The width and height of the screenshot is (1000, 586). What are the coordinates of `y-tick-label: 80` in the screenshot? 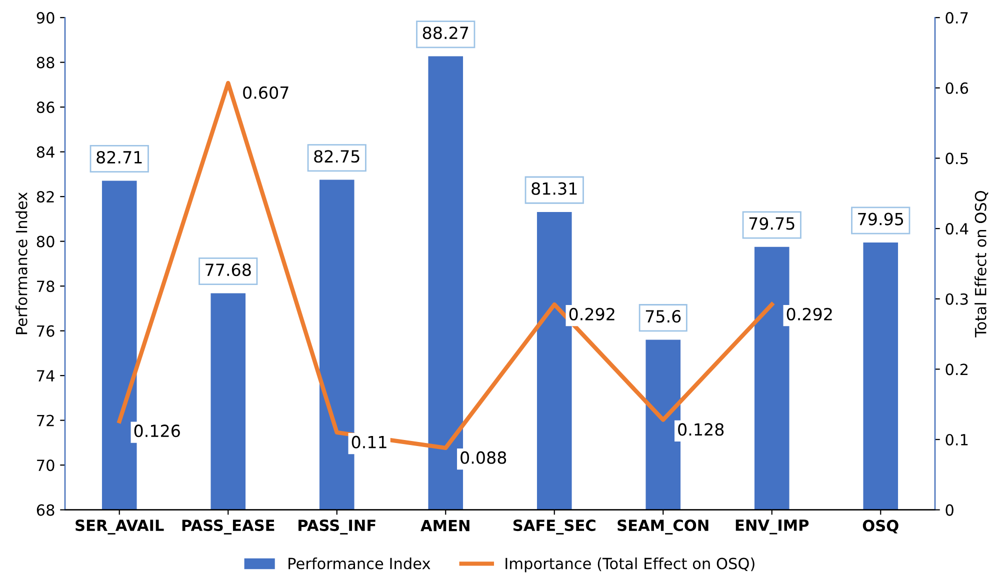 It's located at (45, 242).